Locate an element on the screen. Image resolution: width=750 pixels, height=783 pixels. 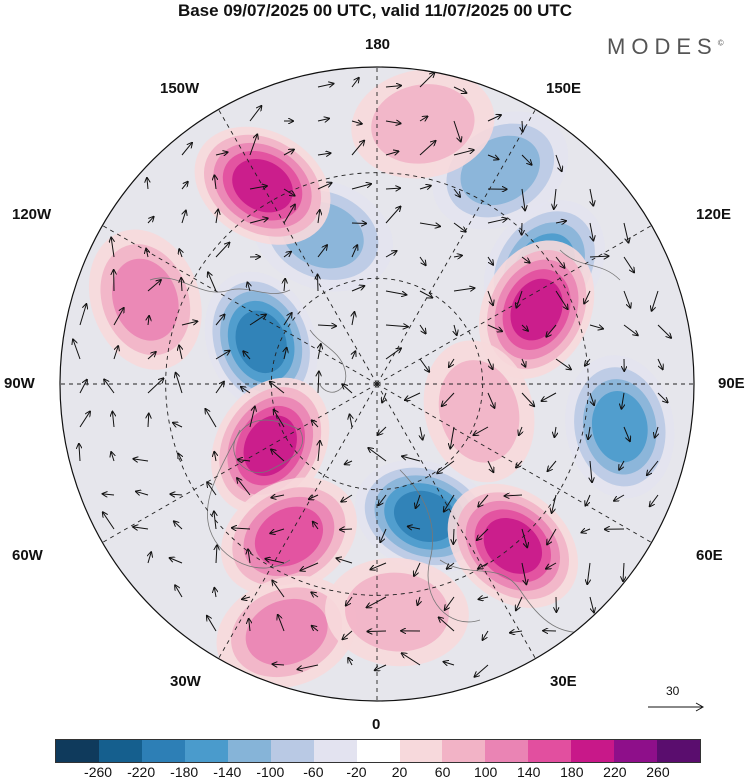
colorbar-tick-label: 20 is located at coordinates (399, 772).